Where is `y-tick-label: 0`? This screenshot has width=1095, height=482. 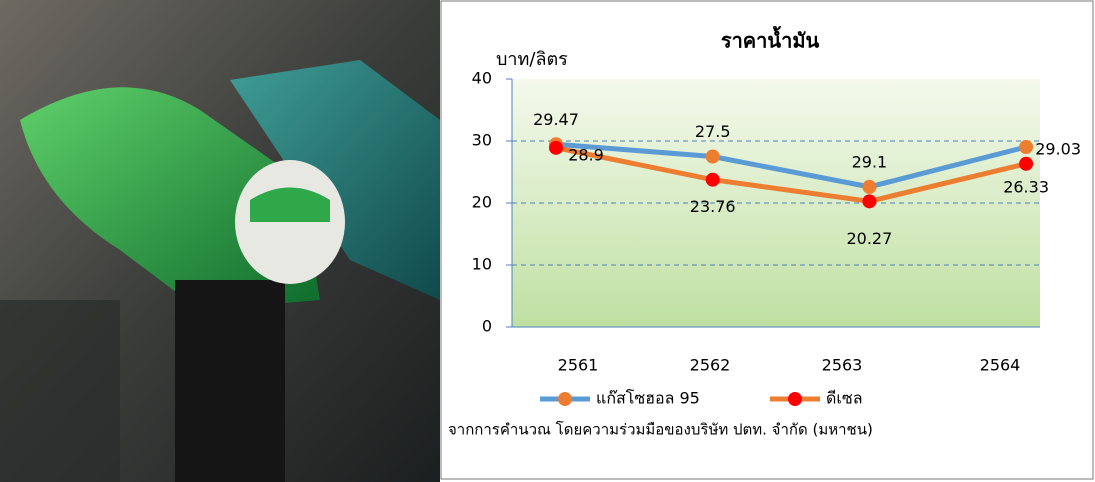 y-tick-label: 0 is located at coordinates (487, 326).